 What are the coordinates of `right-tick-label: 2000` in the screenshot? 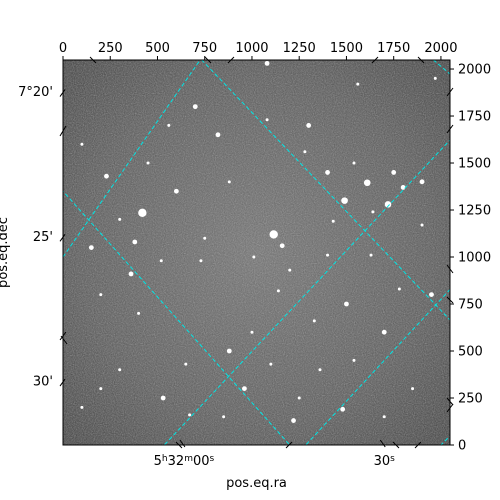 It's located at (474, 70).